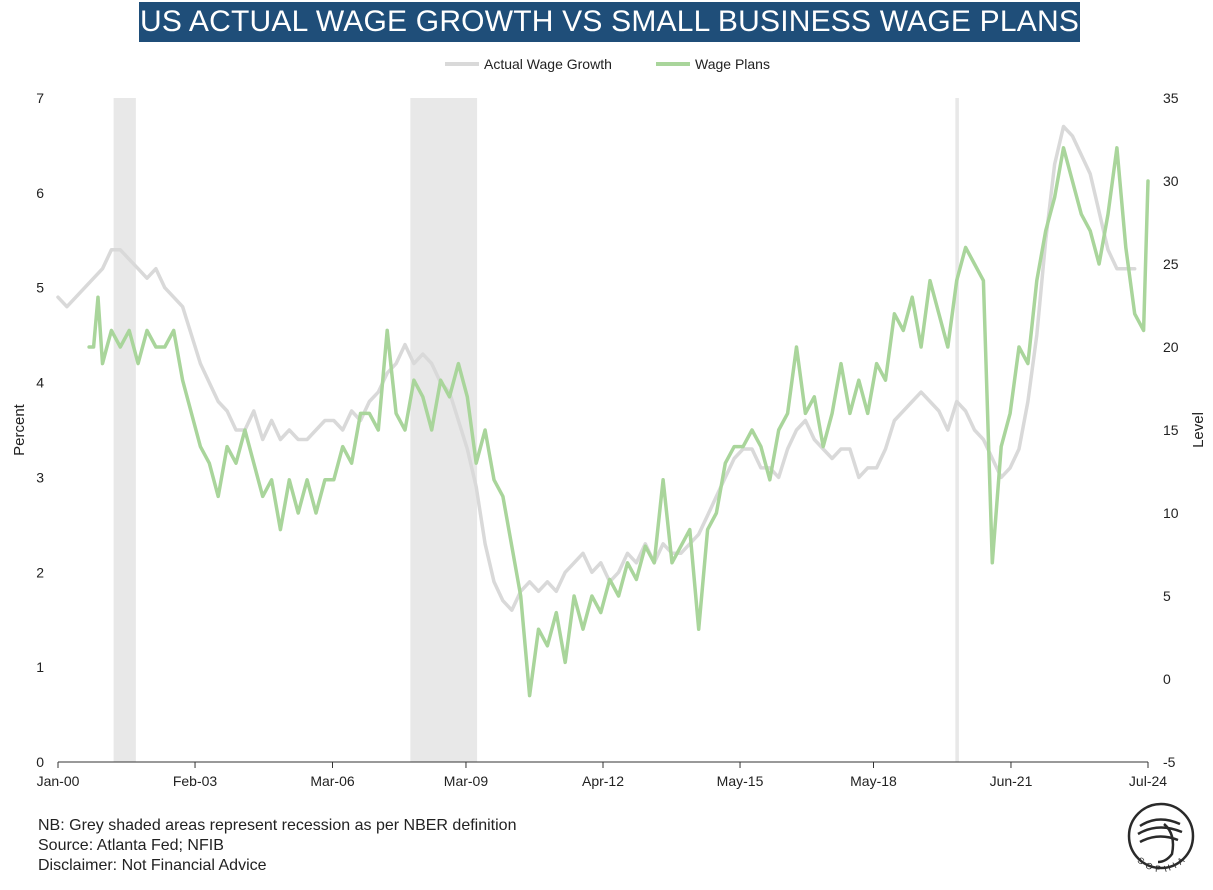  I want to click on y-left-tick-label: 7, so click(40, 98).